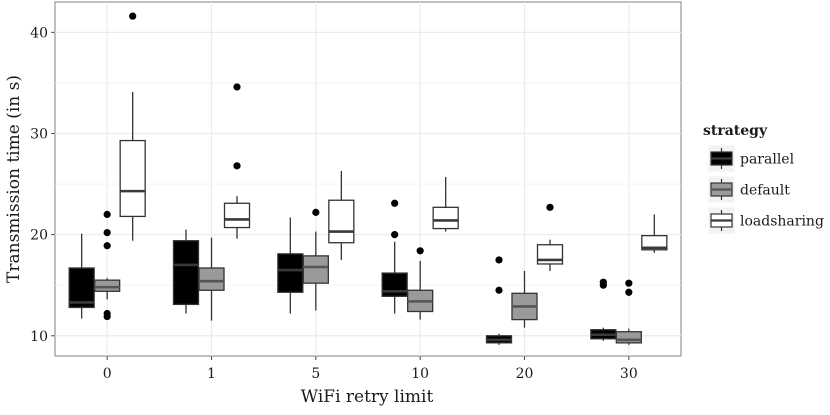 This screenshot has width=830, height=415. I want to click on legend-item-default: default, so click(748, 189).